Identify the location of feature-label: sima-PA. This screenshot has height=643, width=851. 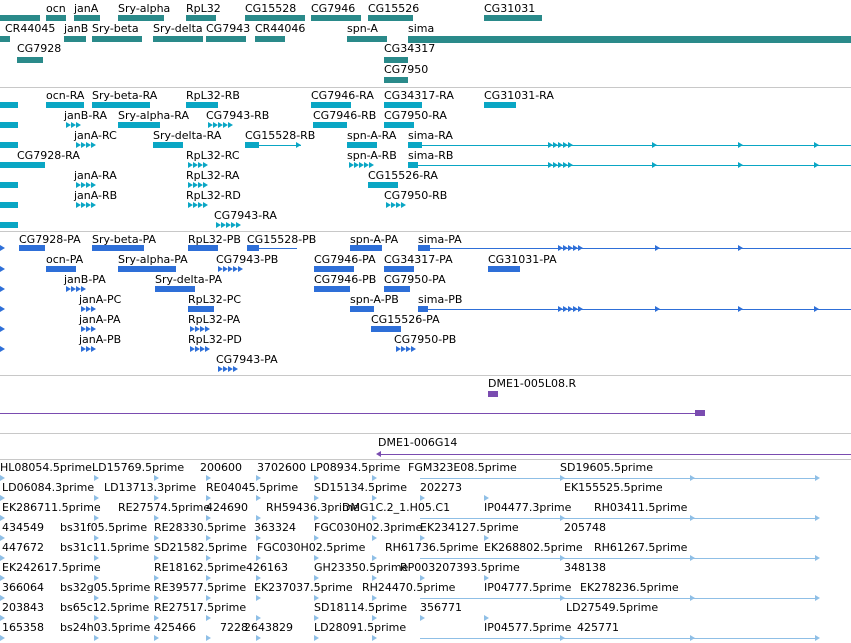
(440, 239).